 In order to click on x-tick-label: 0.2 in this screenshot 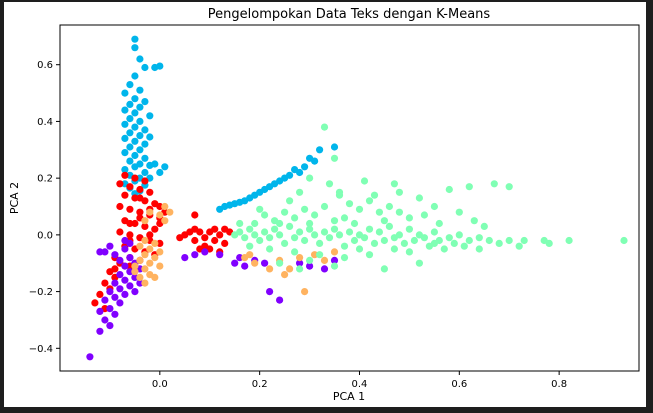, I will do `click(260, 384)`.